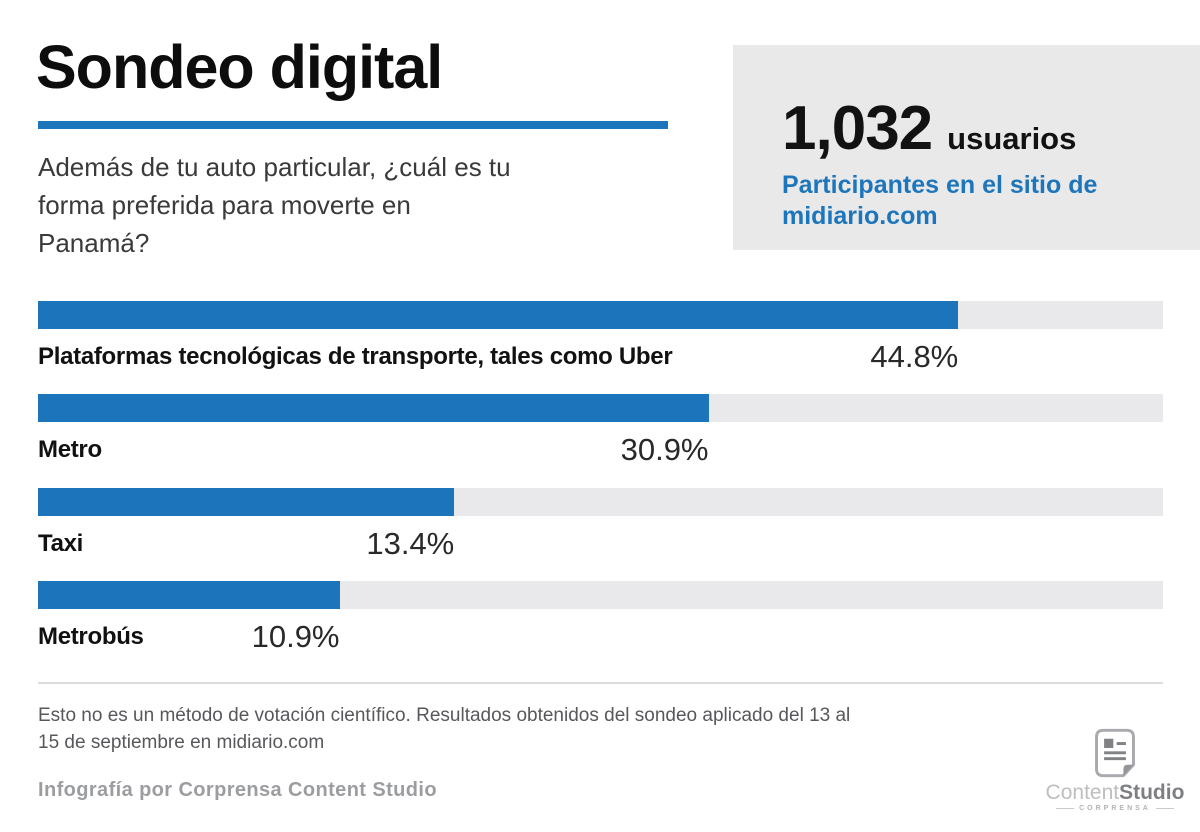  I want to click on survey-question-line: Panamá?, so click(94, 243).